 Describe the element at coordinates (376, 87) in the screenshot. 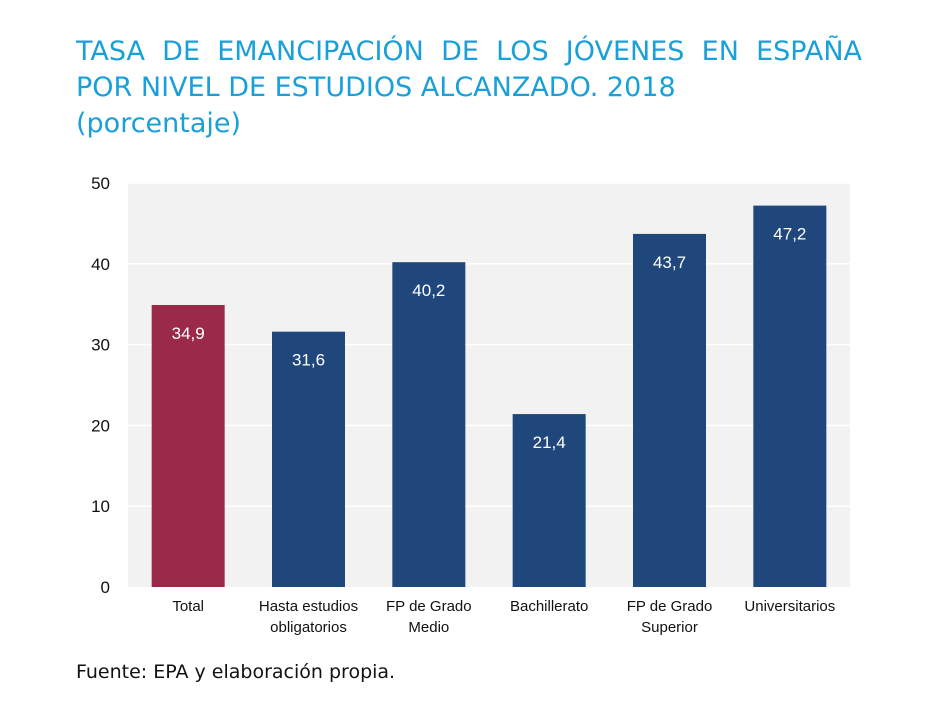

I see `chart-title-line-2: POR NIVEL DE ESTUDIOS ALCANZADO. 2018` at that location.